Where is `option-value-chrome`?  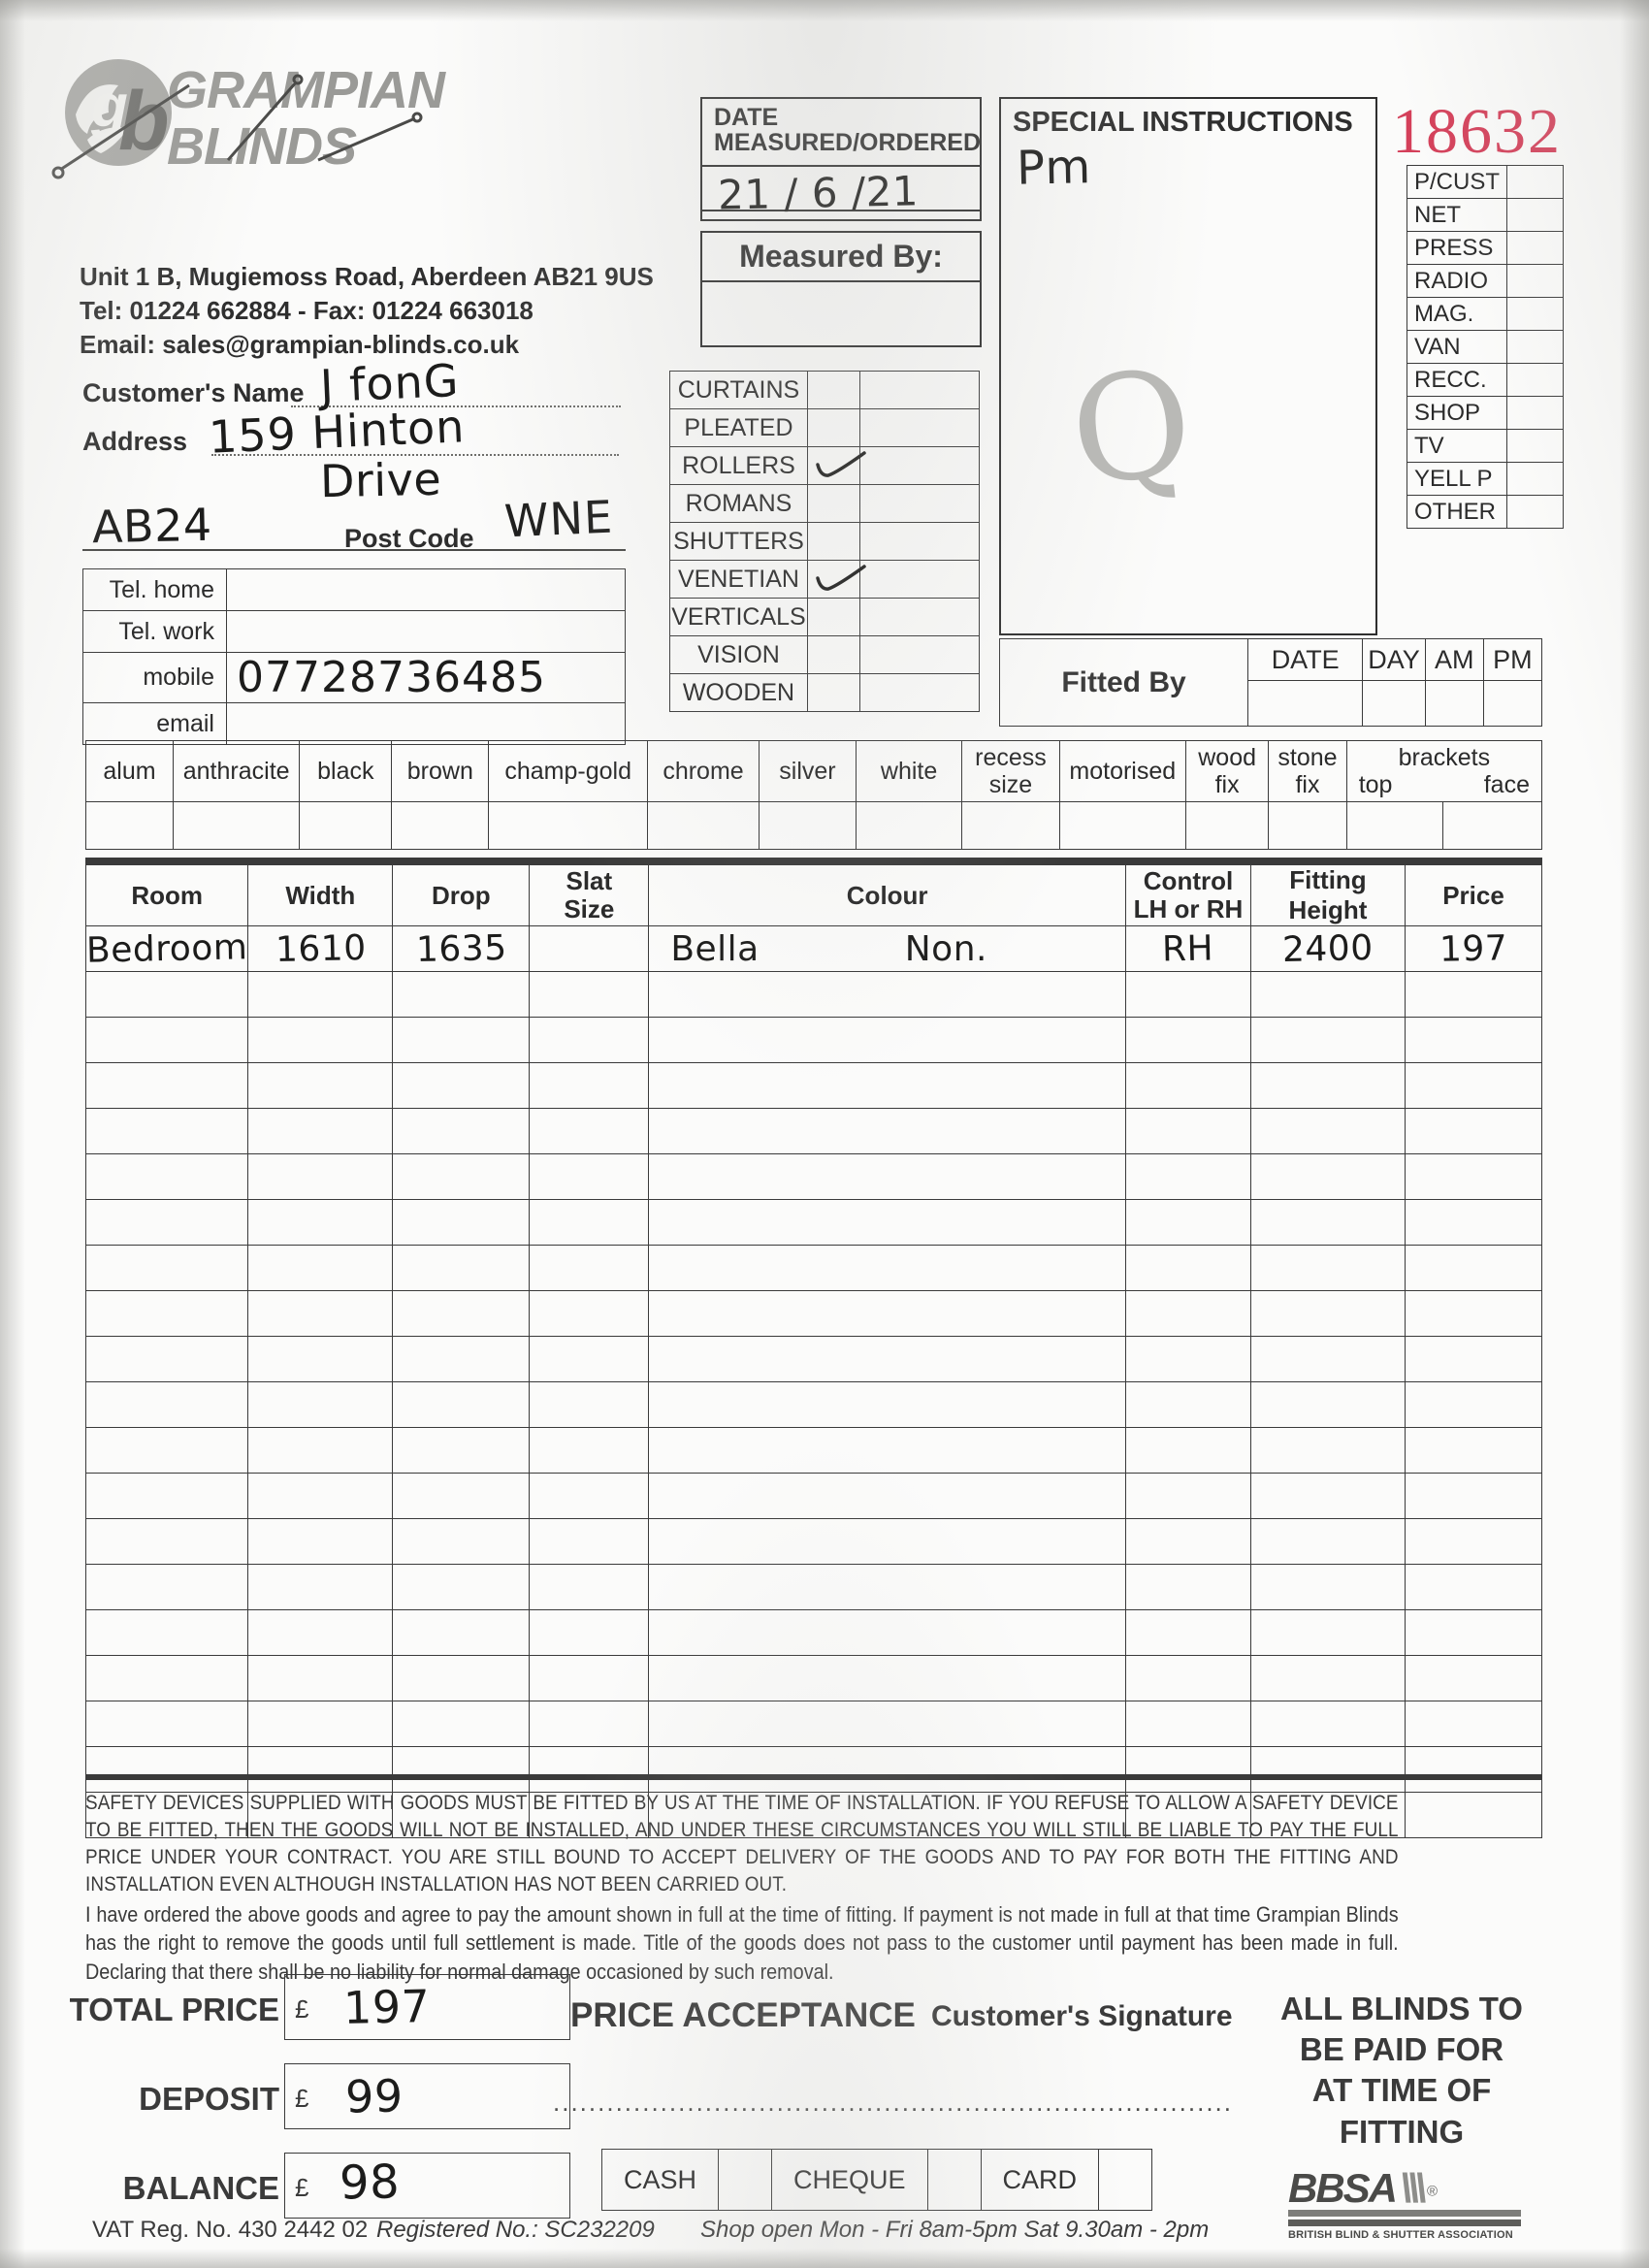 option-value-chrome is located at coordinates (703, 825).